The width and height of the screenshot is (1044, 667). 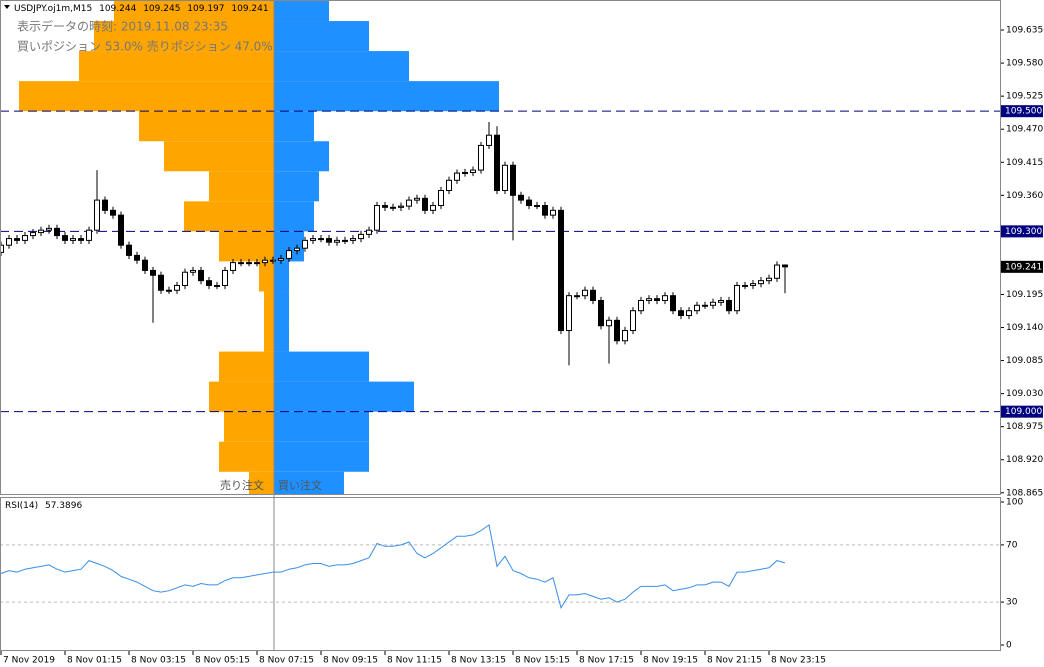 I want to click on x-tick-label: 8 Nov 07:15, so click(x=286, y=661).